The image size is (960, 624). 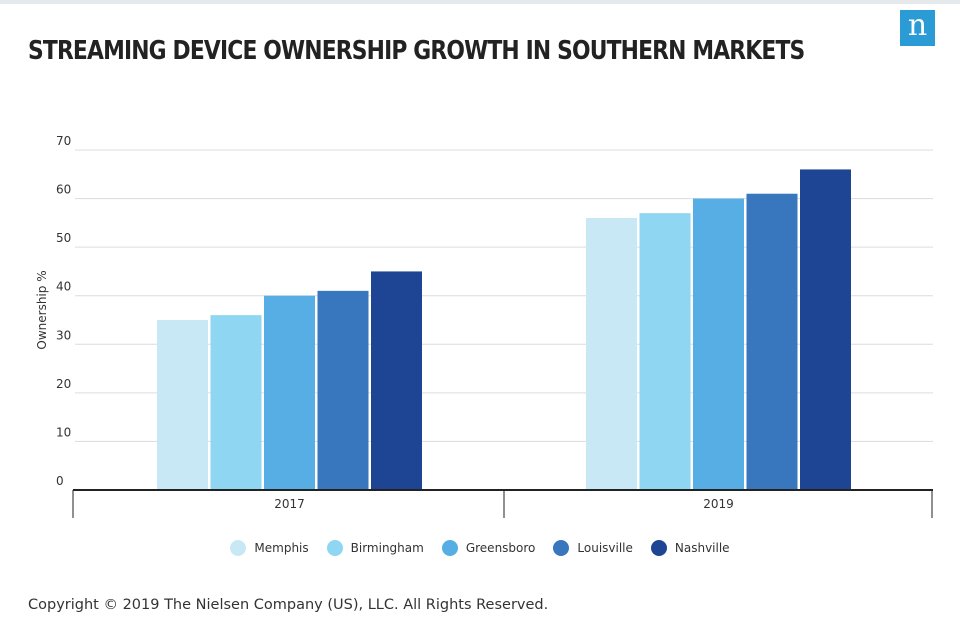 What do you see at coordinates (917, 28) in the screenshot?
I see `nielsen-logo: n` at bounding box center [917, 28].